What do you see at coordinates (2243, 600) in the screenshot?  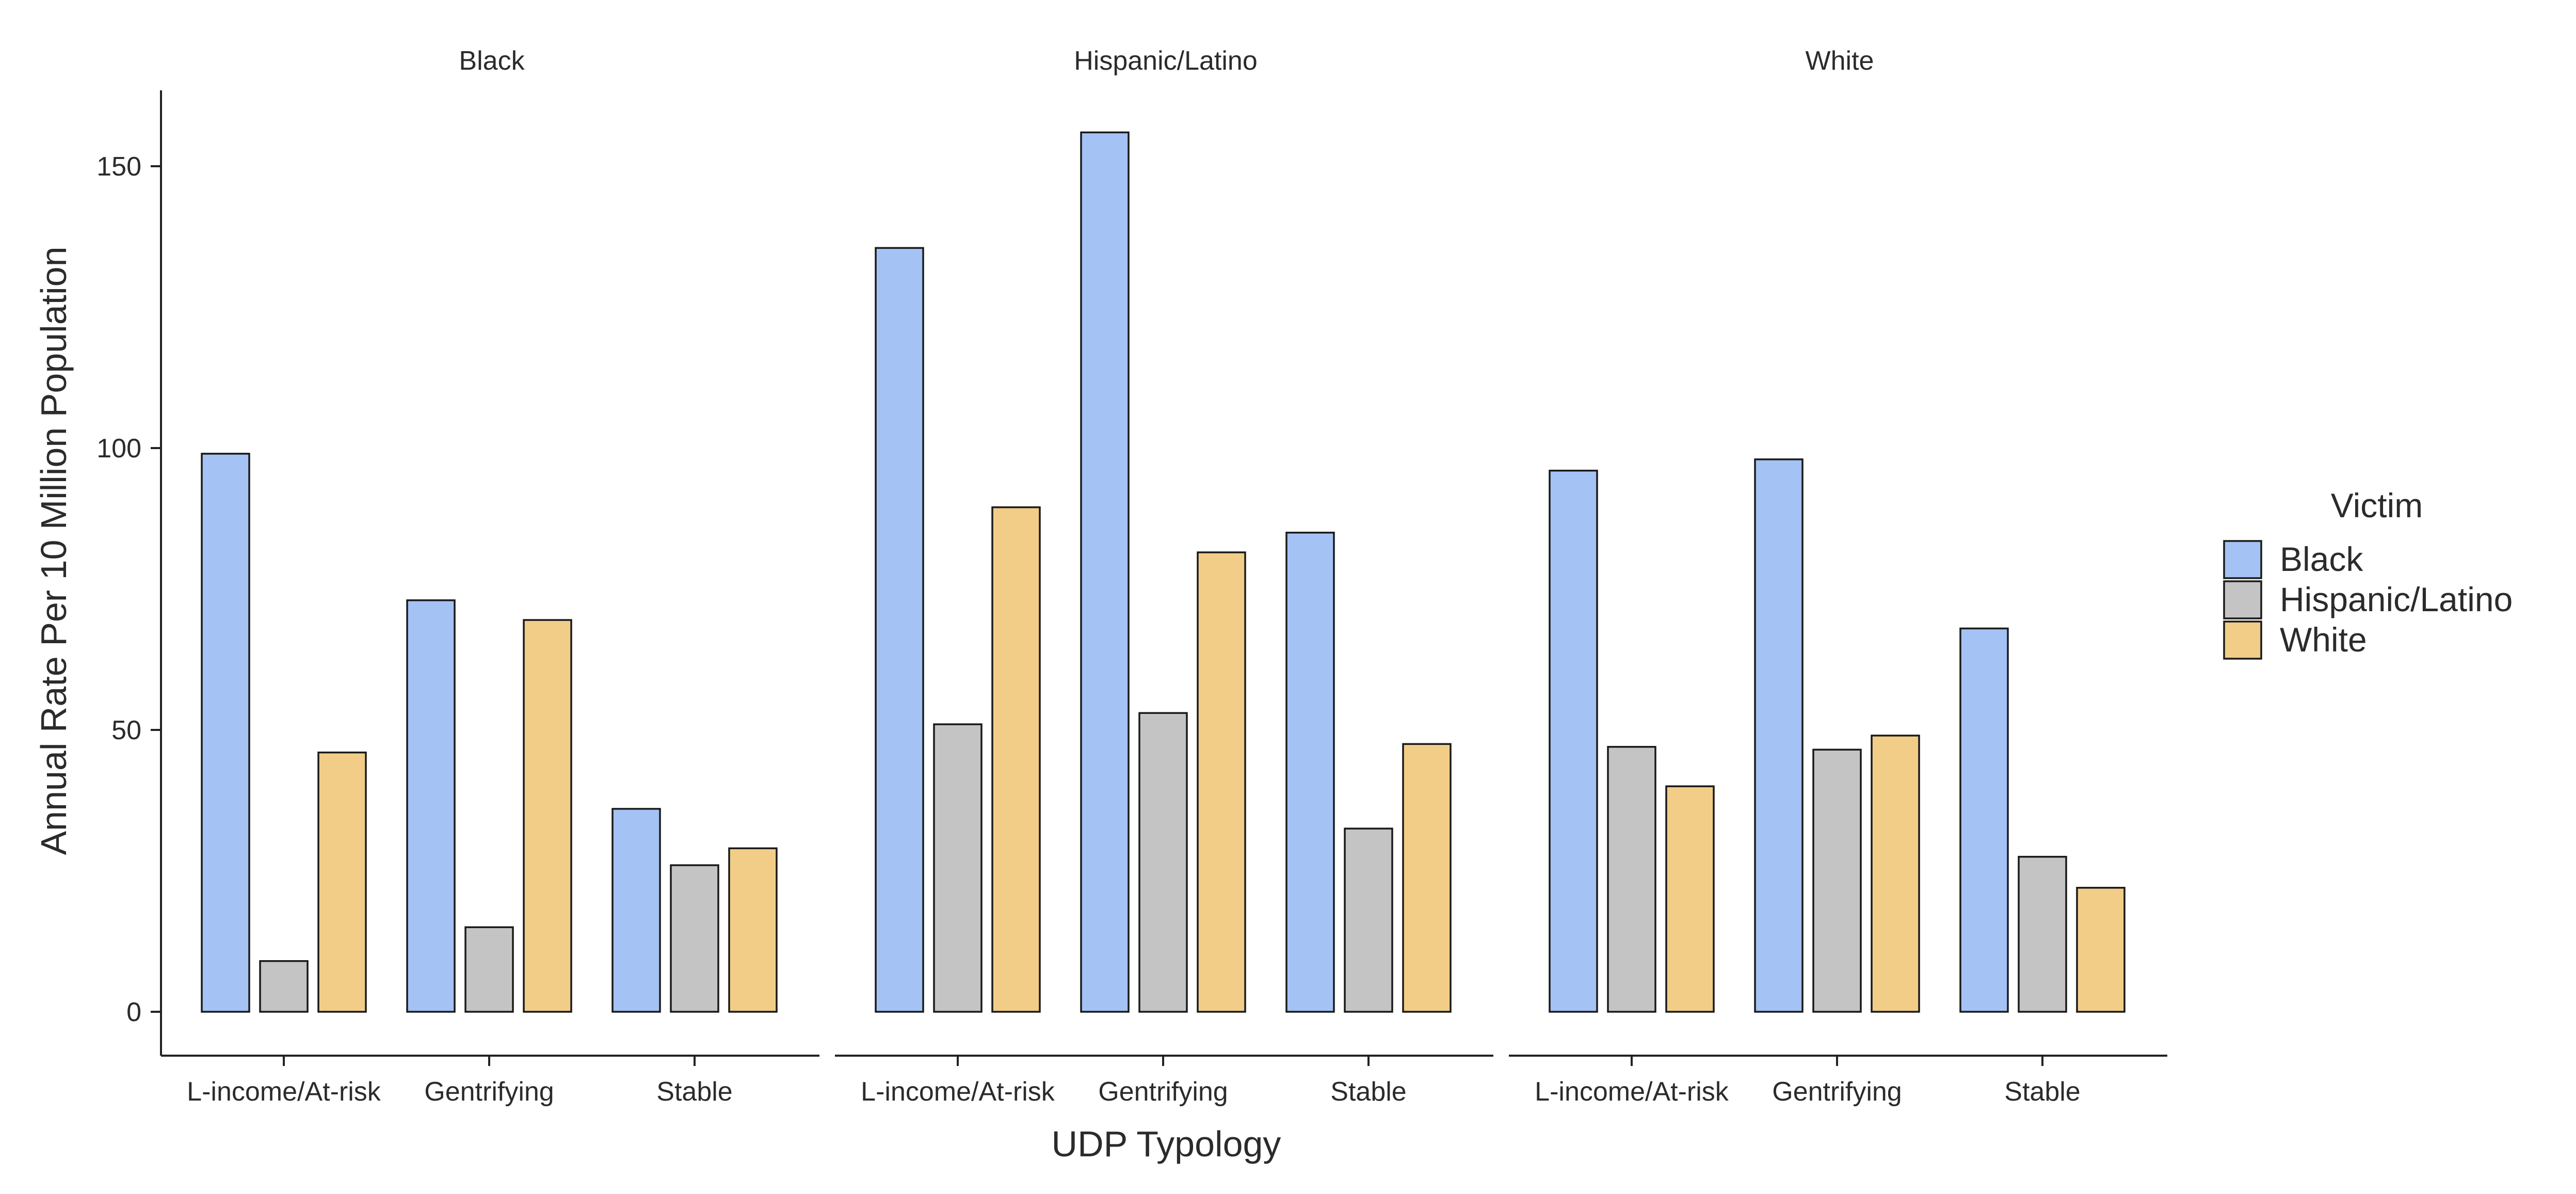 I see `legend-key-hispanic-latino` at bounding box center [2243, 600].